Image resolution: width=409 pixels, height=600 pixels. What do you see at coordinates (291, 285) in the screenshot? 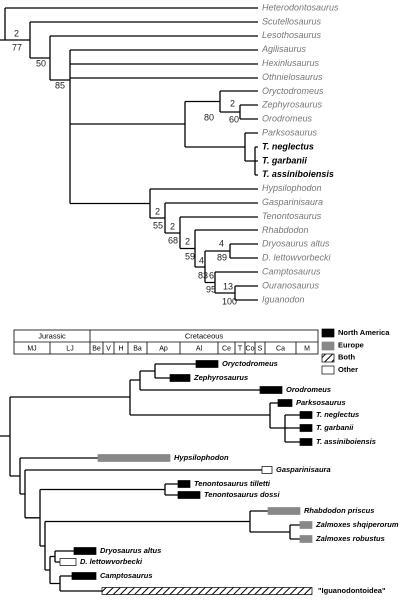
I see `taxon-label: Ouranosaurus` at bounding box center [291, 285].